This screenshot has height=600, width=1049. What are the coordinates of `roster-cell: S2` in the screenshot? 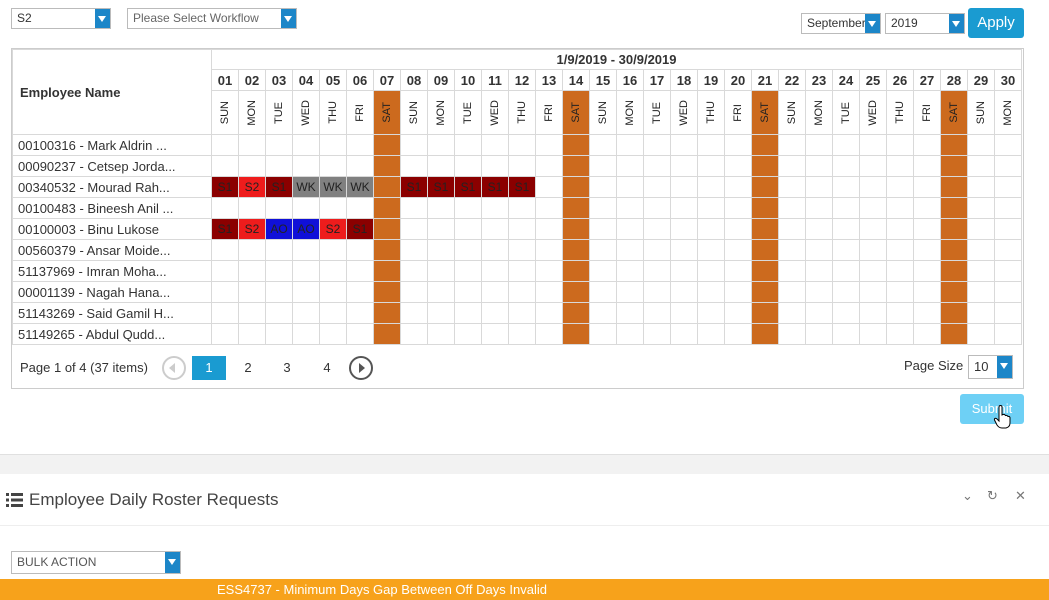 It's located at (252, 187).